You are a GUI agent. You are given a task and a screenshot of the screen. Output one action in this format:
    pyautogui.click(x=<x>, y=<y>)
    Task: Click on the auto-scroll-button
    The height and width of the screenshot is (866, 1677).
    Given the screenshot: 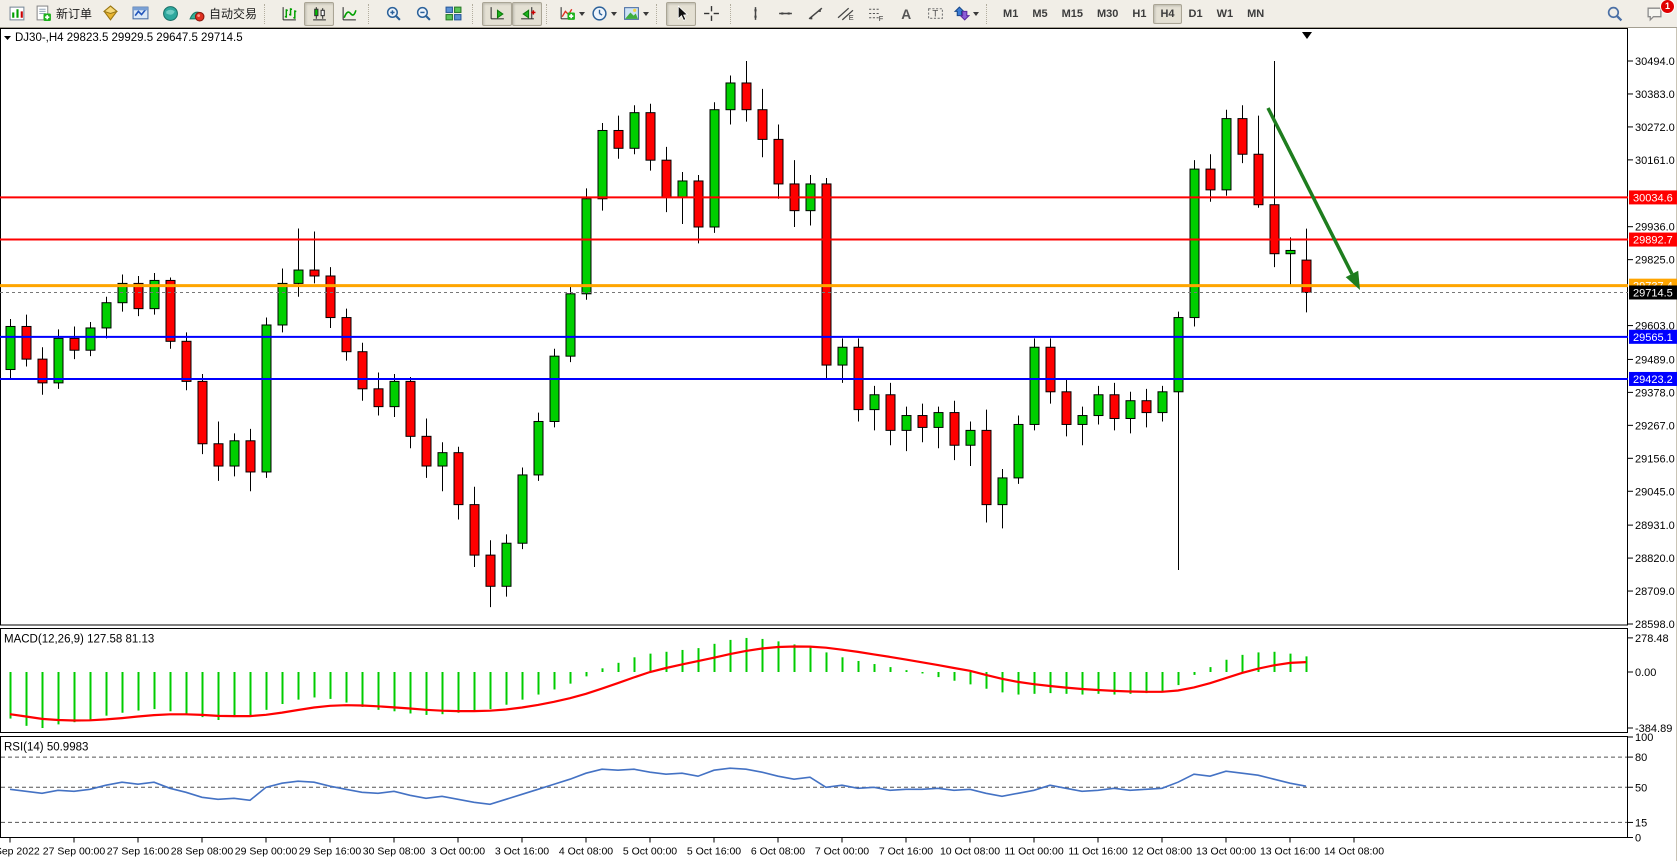 What is the action you would take?
    pyautogui.click(x=497, y=13)
    